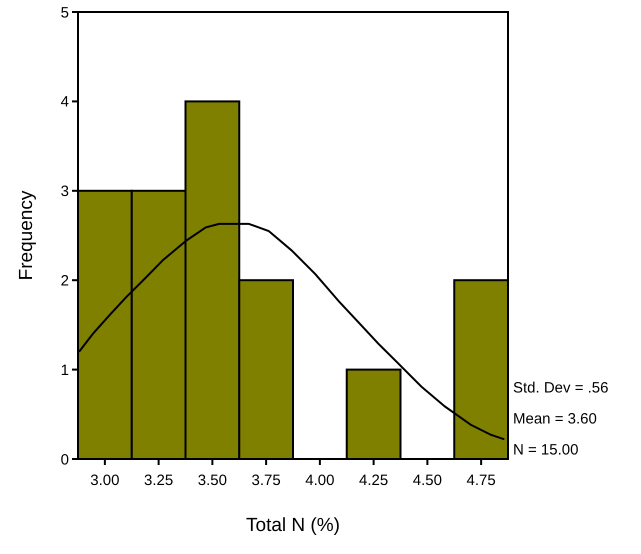 The height and width of the screenshot is (554, 641). I want to click on y-axis-title: Frequency, so click(26, 235).